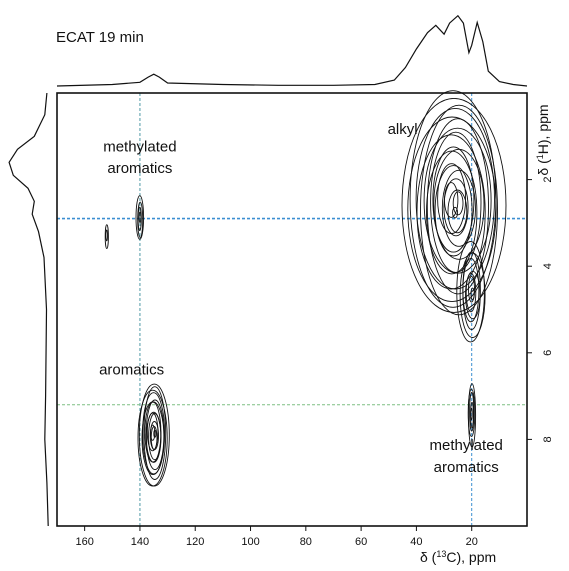 The width and height of the screenshot is (569, 571). Describe the element at coordinates (540, 309) in the screenshot. I see `y-axis-ticks: 2 4 6 8` at that location.